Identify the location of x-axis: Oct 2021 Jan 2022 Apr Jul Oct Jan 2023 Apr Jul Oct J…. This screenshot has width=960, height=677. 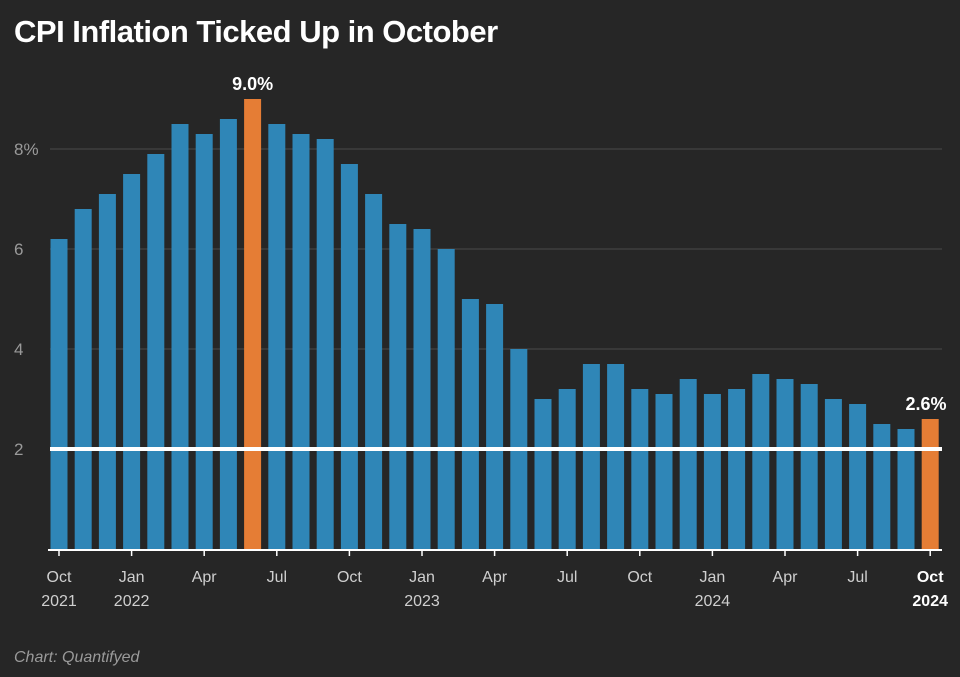
(494, 579).